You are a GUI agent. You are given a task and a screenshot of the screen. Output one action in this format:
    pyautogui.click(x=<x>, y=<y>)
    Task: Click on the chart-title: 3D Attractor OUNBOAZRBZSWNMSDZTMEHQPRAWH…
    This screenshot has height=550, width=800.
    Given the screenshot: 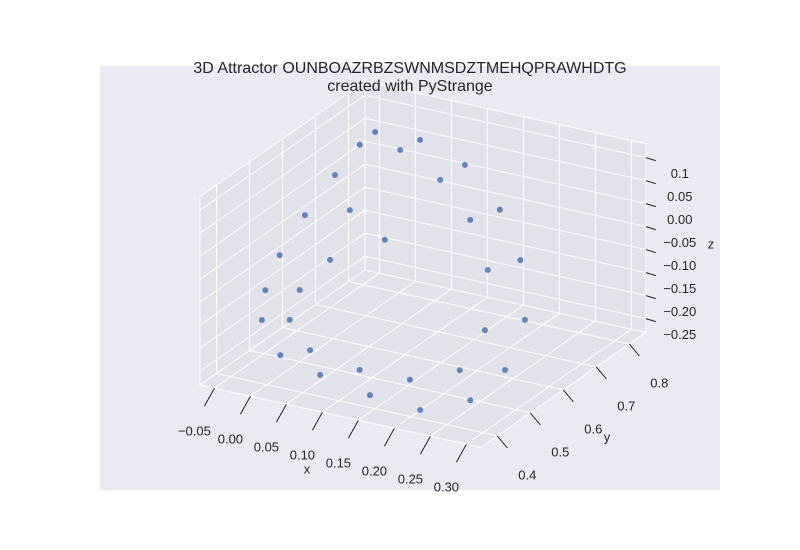 What is the action you would take?
    pyautogui.click(x=409, y=68)
    